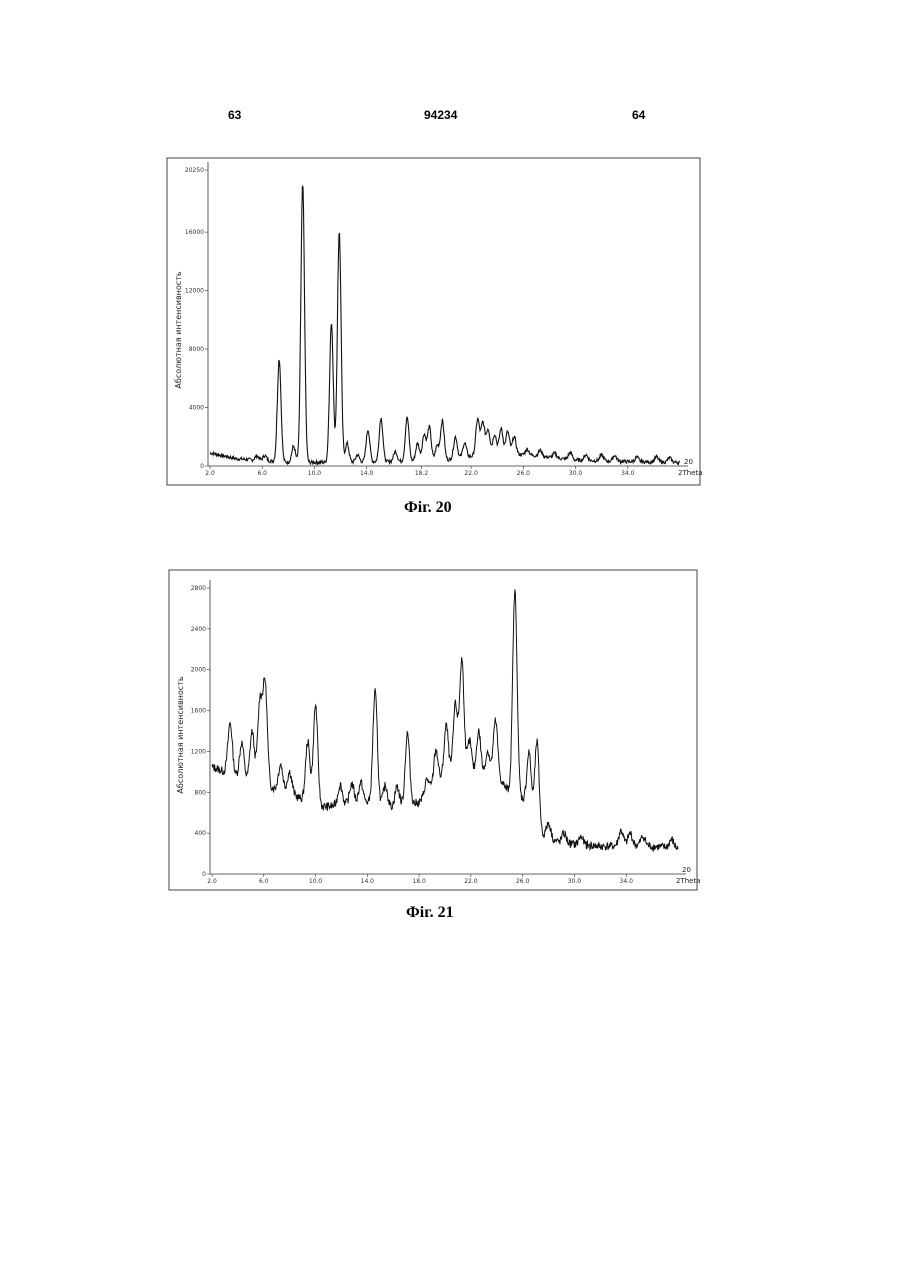 This screenshot has width=901, height=1273. What do you see at coordinates (194, 170) in the screenshot?
I see `y-tick-label: 20250` at bounding box center [194, 170].